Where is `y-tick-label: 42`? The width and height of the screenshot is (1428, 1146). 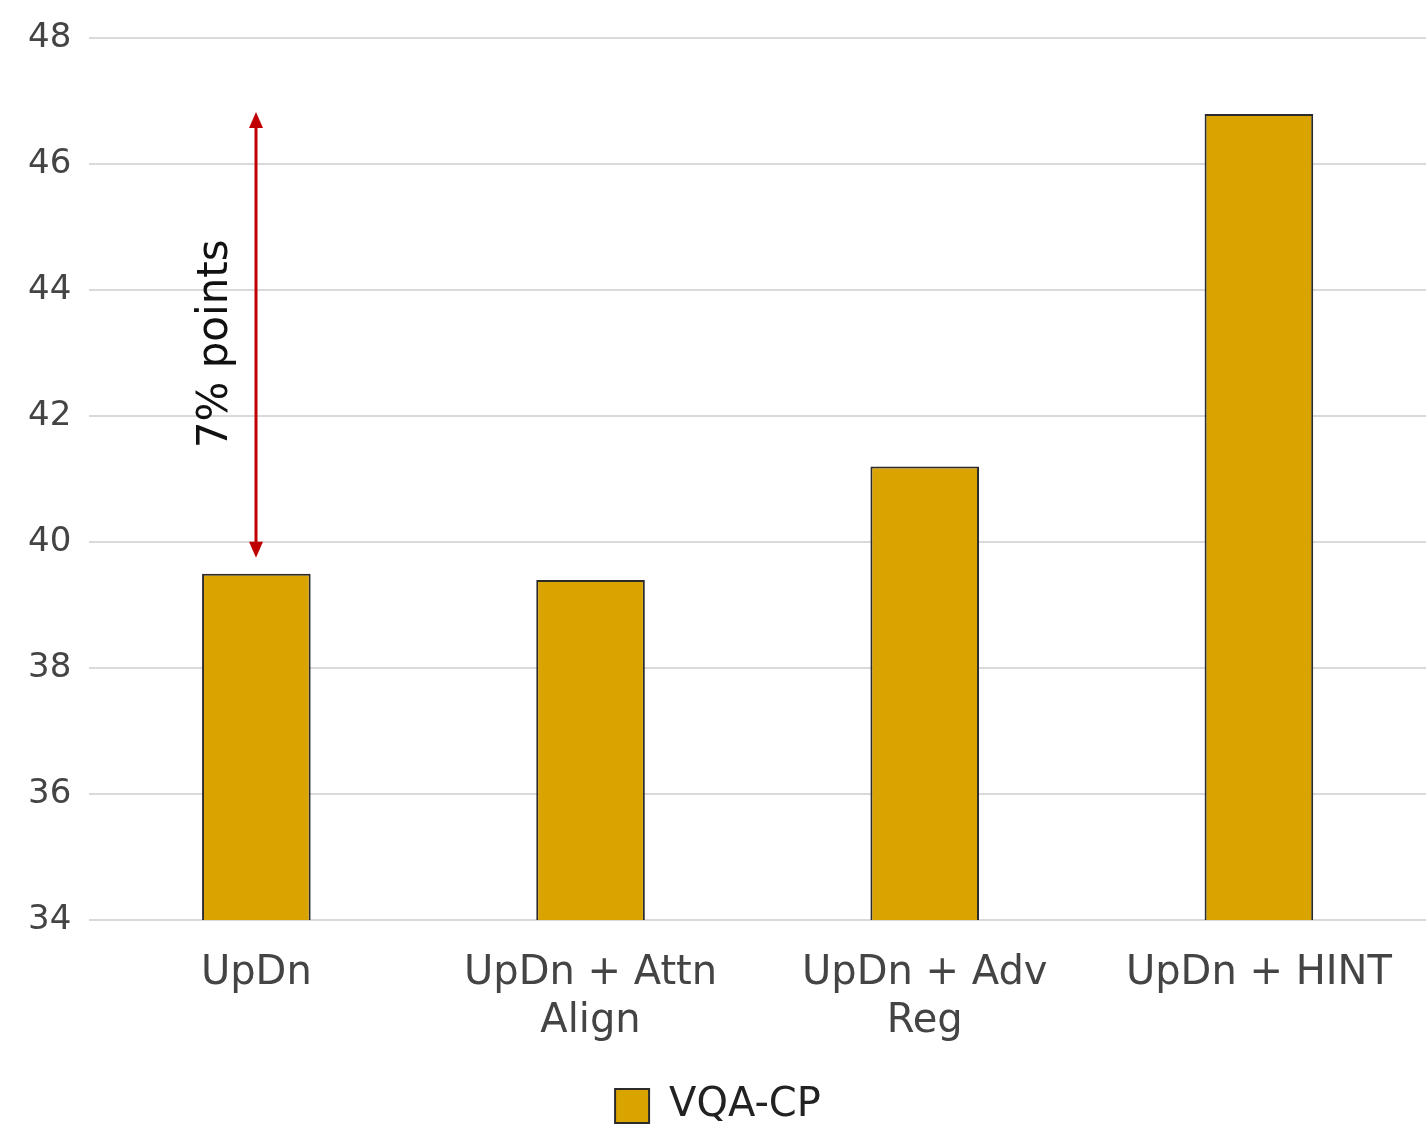 y-tick-label: 42 is located at coordinates (50, 413).